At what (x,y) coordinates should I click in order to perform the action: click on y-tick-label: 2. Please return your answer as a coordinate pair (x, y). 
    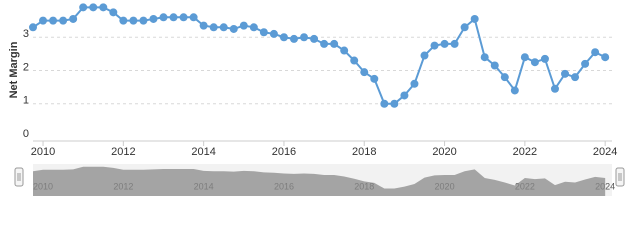
    Looking at the image, I should click on (26, 67).